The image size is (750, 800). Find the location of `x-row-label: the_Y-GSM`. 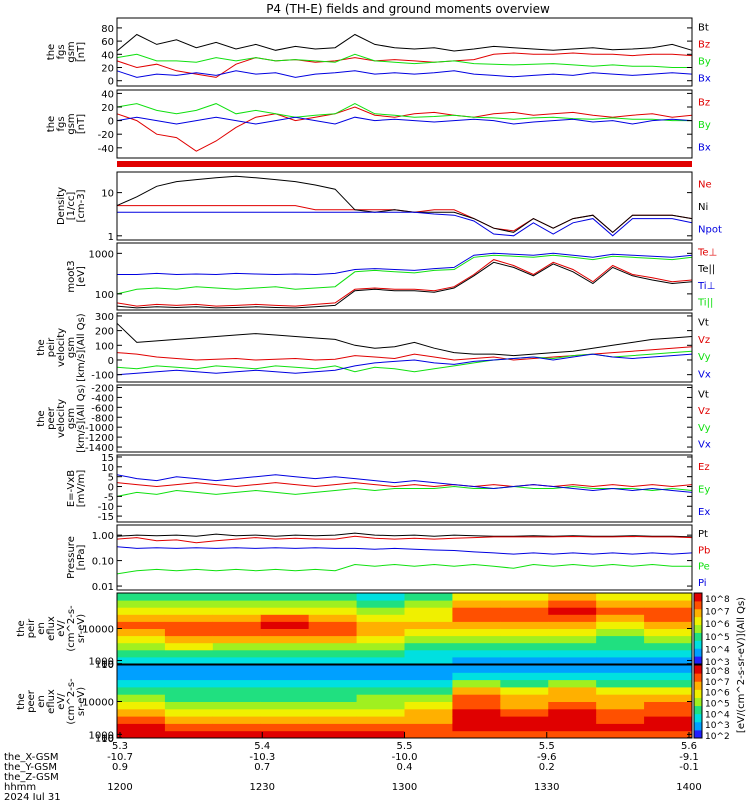

x-row-label: the_Y-GSM is located at coordinates (30, 767).